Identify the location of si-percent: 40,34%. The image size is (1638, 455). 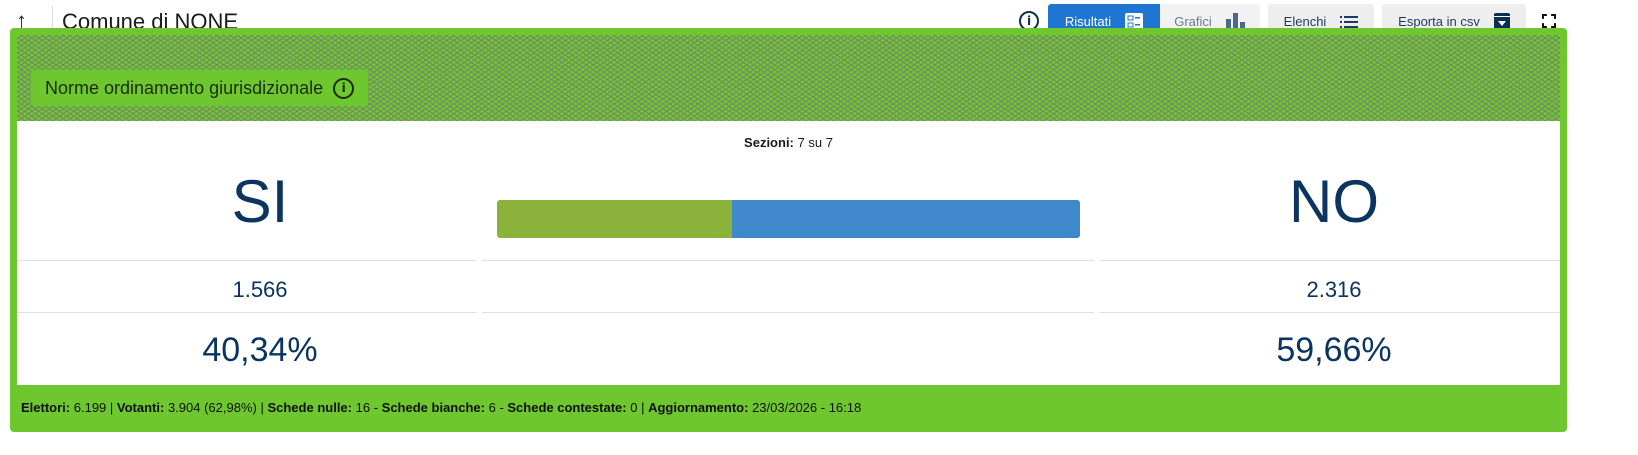
(260, 350).